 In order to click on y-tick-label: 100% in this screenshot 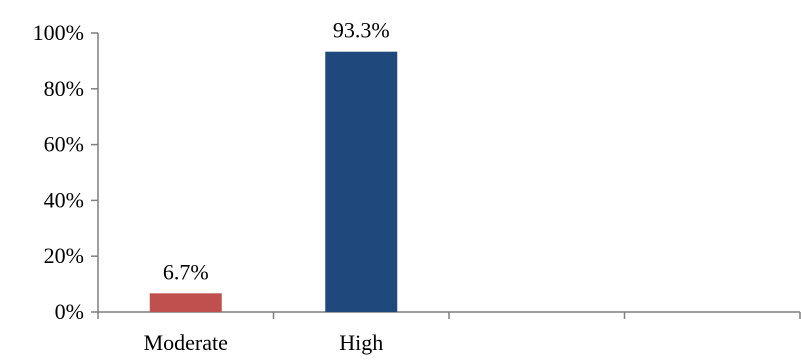, I will do `click(58, 32)`.